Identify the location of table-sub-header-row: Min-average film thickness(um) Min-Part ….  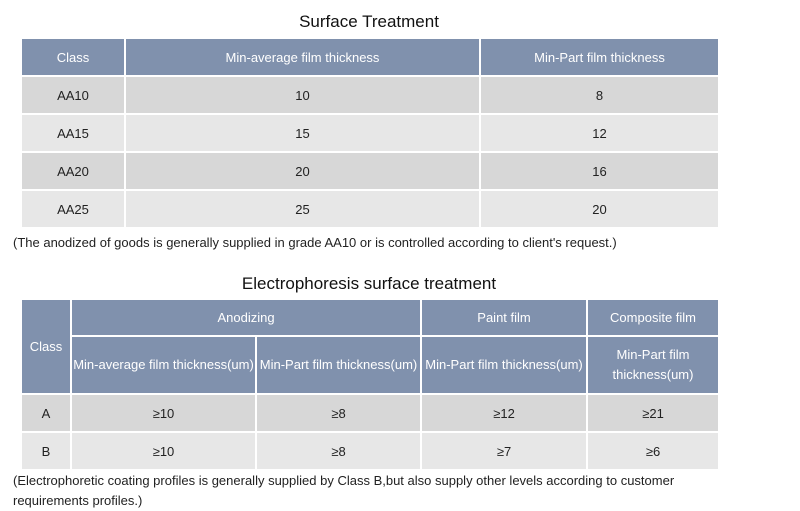
(371, 365).